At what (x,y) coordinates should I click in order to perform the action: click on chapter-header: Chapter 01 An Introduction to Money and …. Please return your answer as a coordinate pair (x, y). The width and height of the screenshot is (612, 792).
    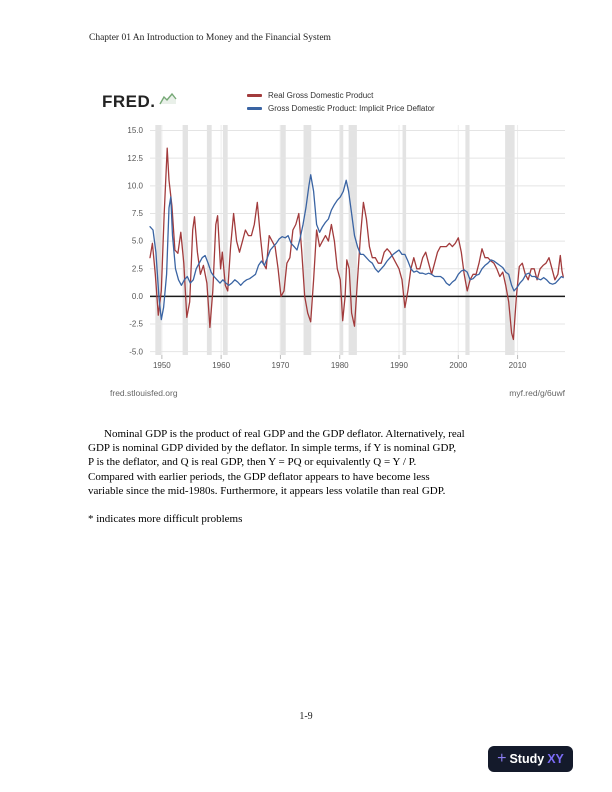
    Looking at the image, I should click on (210, 38).